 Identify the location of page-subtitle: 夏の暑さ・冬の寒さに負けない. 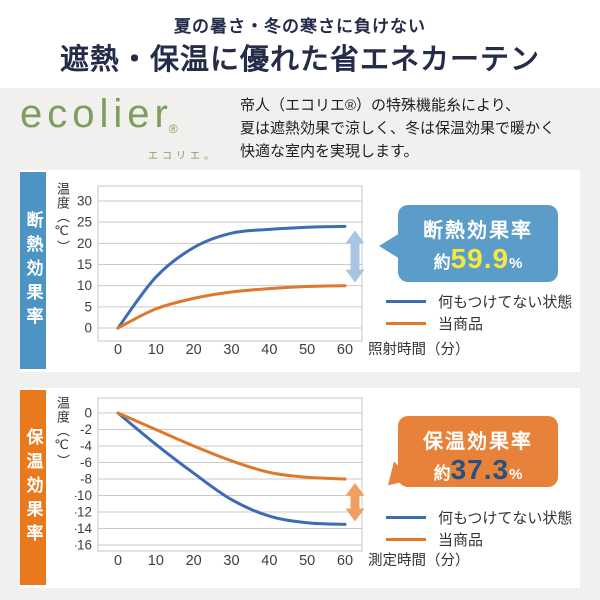
(300, 26).